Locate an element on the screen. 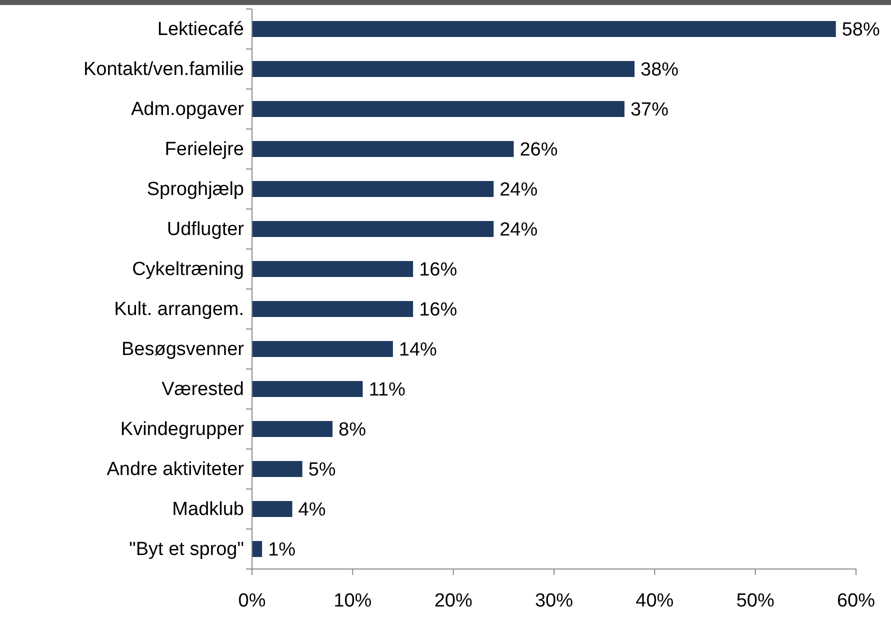 The height and width of the screenshot is (620, 891). x-tick-label: 50% is located at coordinates (755, 601).